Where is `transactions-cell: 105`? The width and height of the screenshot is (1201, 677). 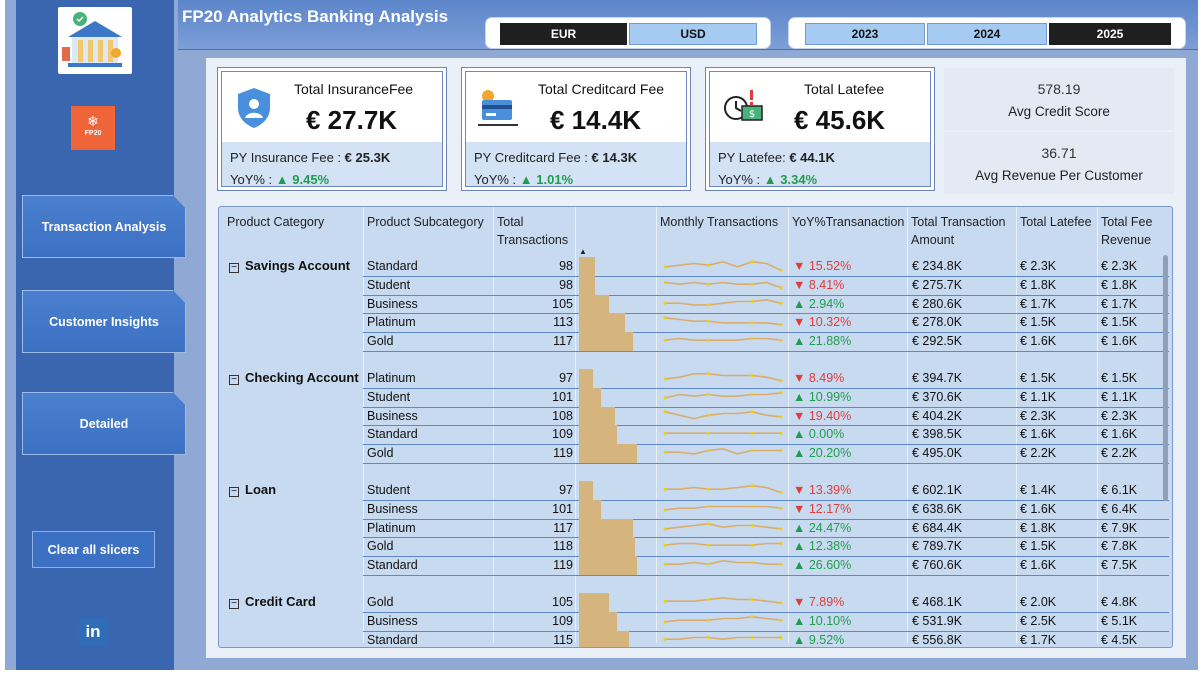 transactions-cell: 105 is located at coordinates (562, 602).